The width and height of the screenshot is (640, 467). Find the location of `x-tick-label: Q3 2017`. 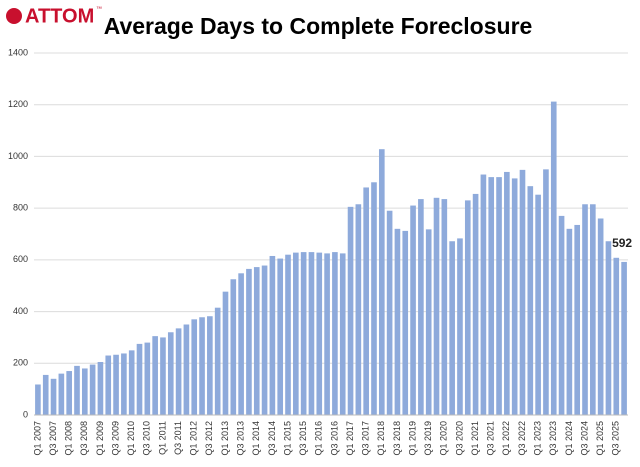

x-tick-label: Q3 2017 is located at coordinates (366, 438).